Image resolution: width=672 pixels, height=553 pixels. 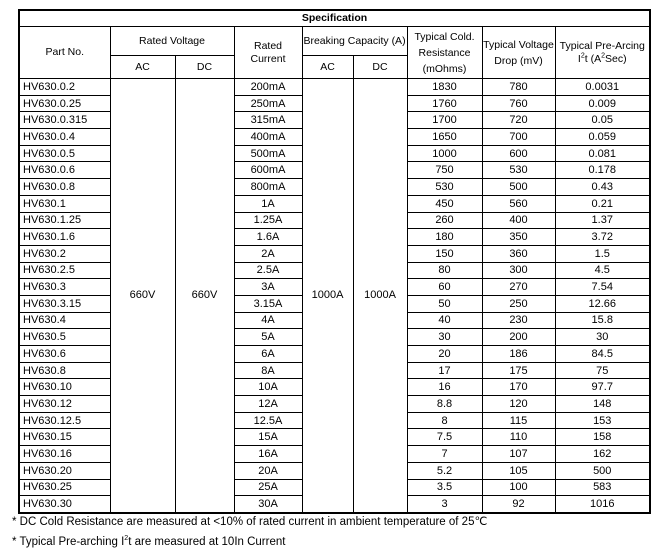 What do you see at coordinates (64, 237) in the screenshot?
I see `part-no-cell: HV630.1.6` at bounding box center [64, 237].